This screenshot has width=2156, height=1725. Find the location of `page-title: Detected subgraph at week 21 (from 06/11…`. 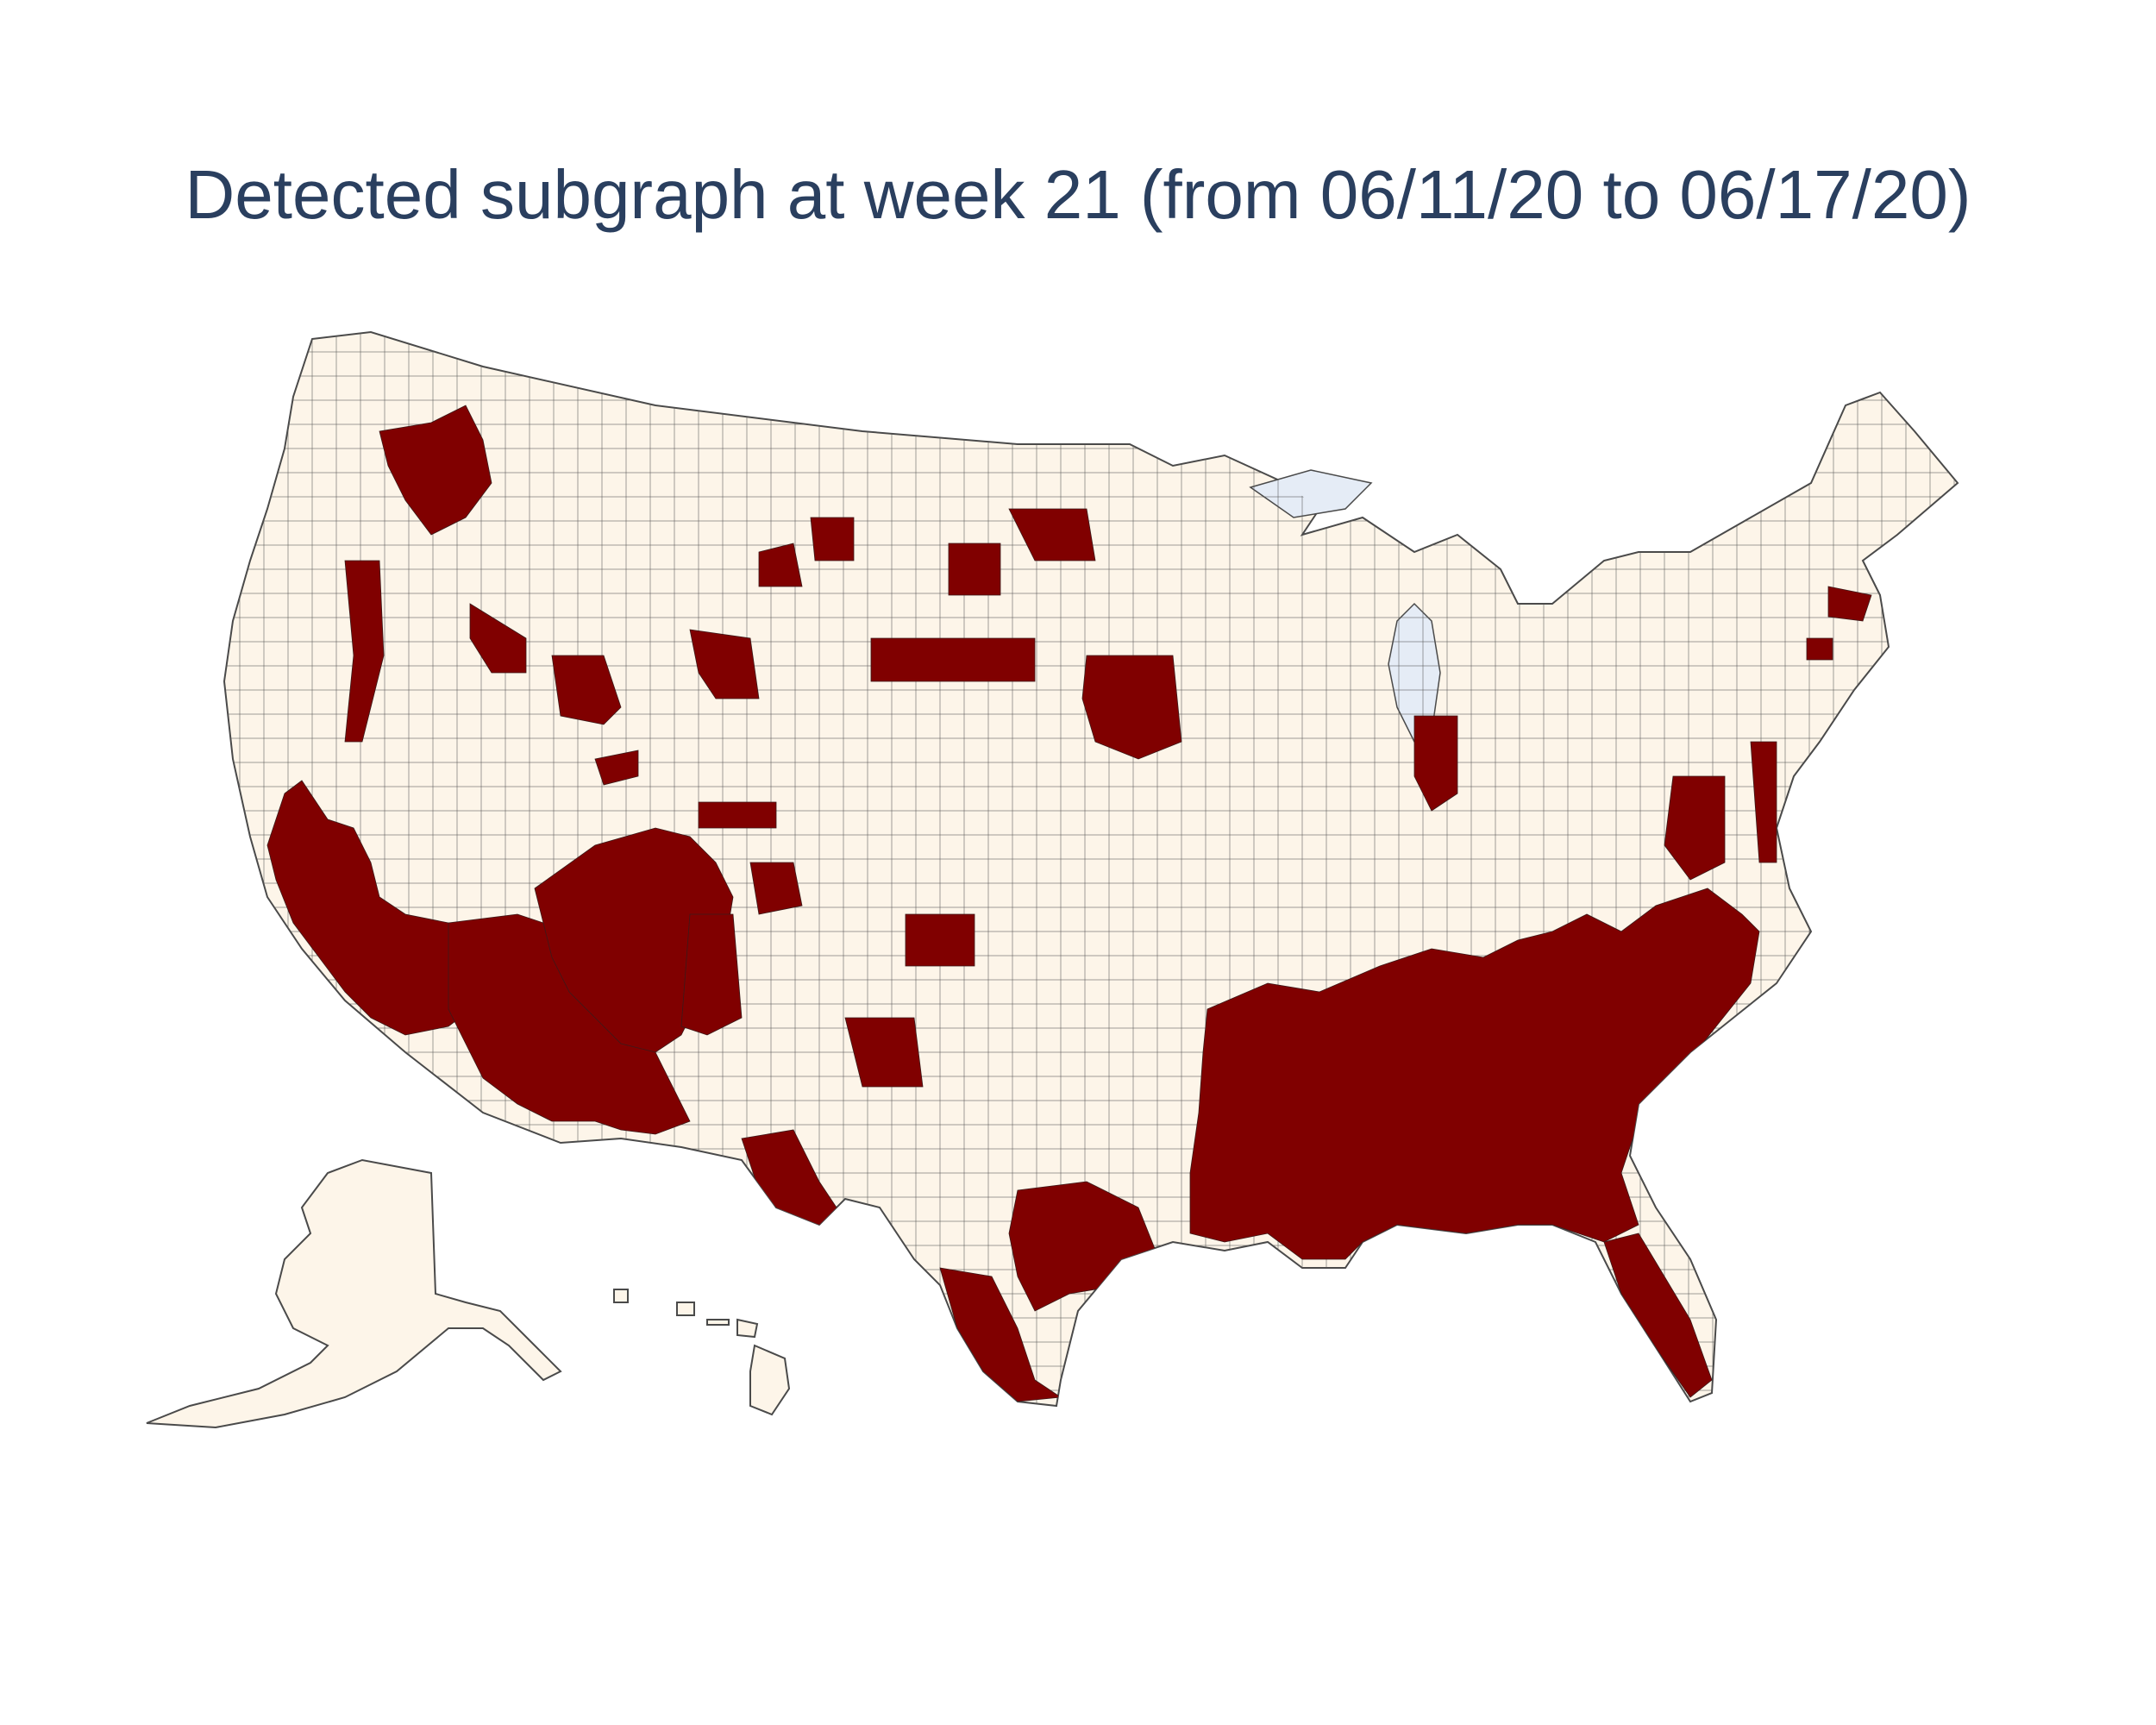

page-title: Detected subgraph at week 21 (from 06/11… is located at coordinates (1078, 194).